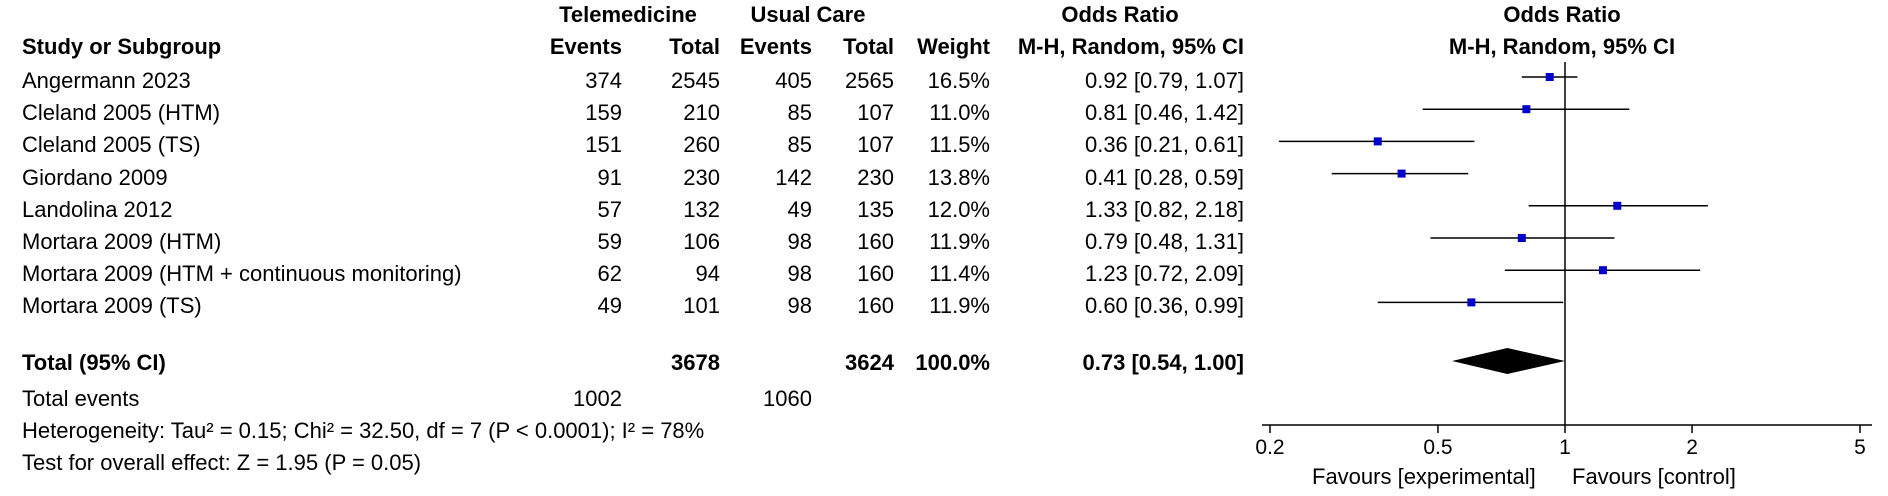 This screenshot has height=496, width=1888. What do you see at coordinates (875, 177) in the screenshot?
I see `uc-total: 230` at bounding box center [875, 177].